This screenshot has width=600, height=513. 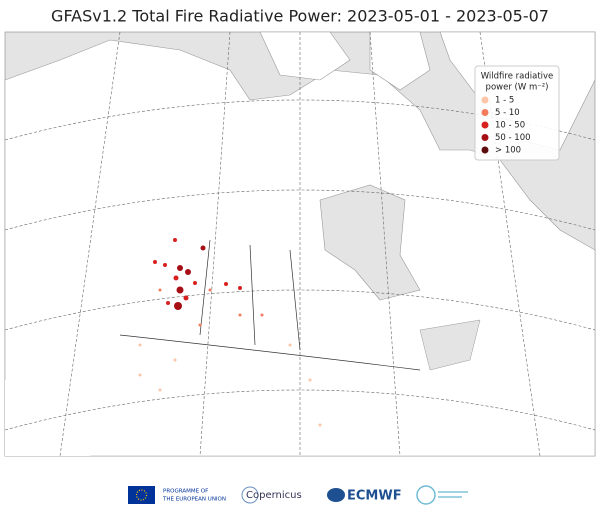 What do you see at coordinates (141, 495) in the screenshot?
I see `eu-flag` at bounding box center [141, 495].